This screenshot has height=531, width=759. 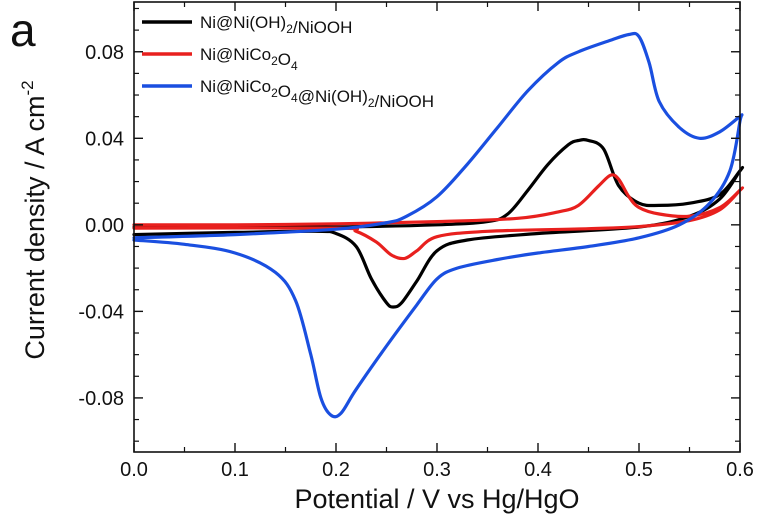 What do you see at coordinates (639, 470) in the screenshot?
I see `x-tick-label: 0.5` at bounding box center [639, 470].